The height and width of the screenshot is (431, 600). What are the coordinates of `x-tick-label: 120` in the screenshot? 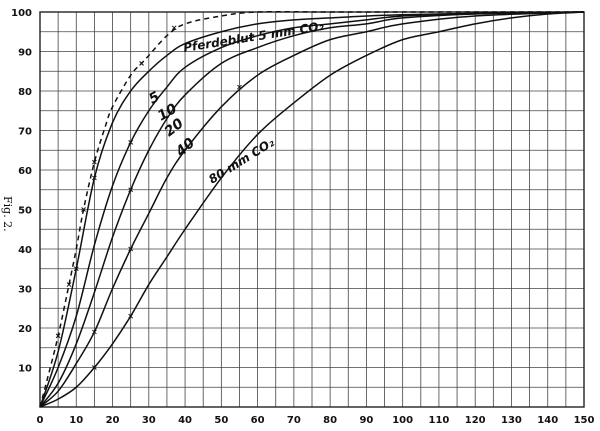 It's located at (475, 420).